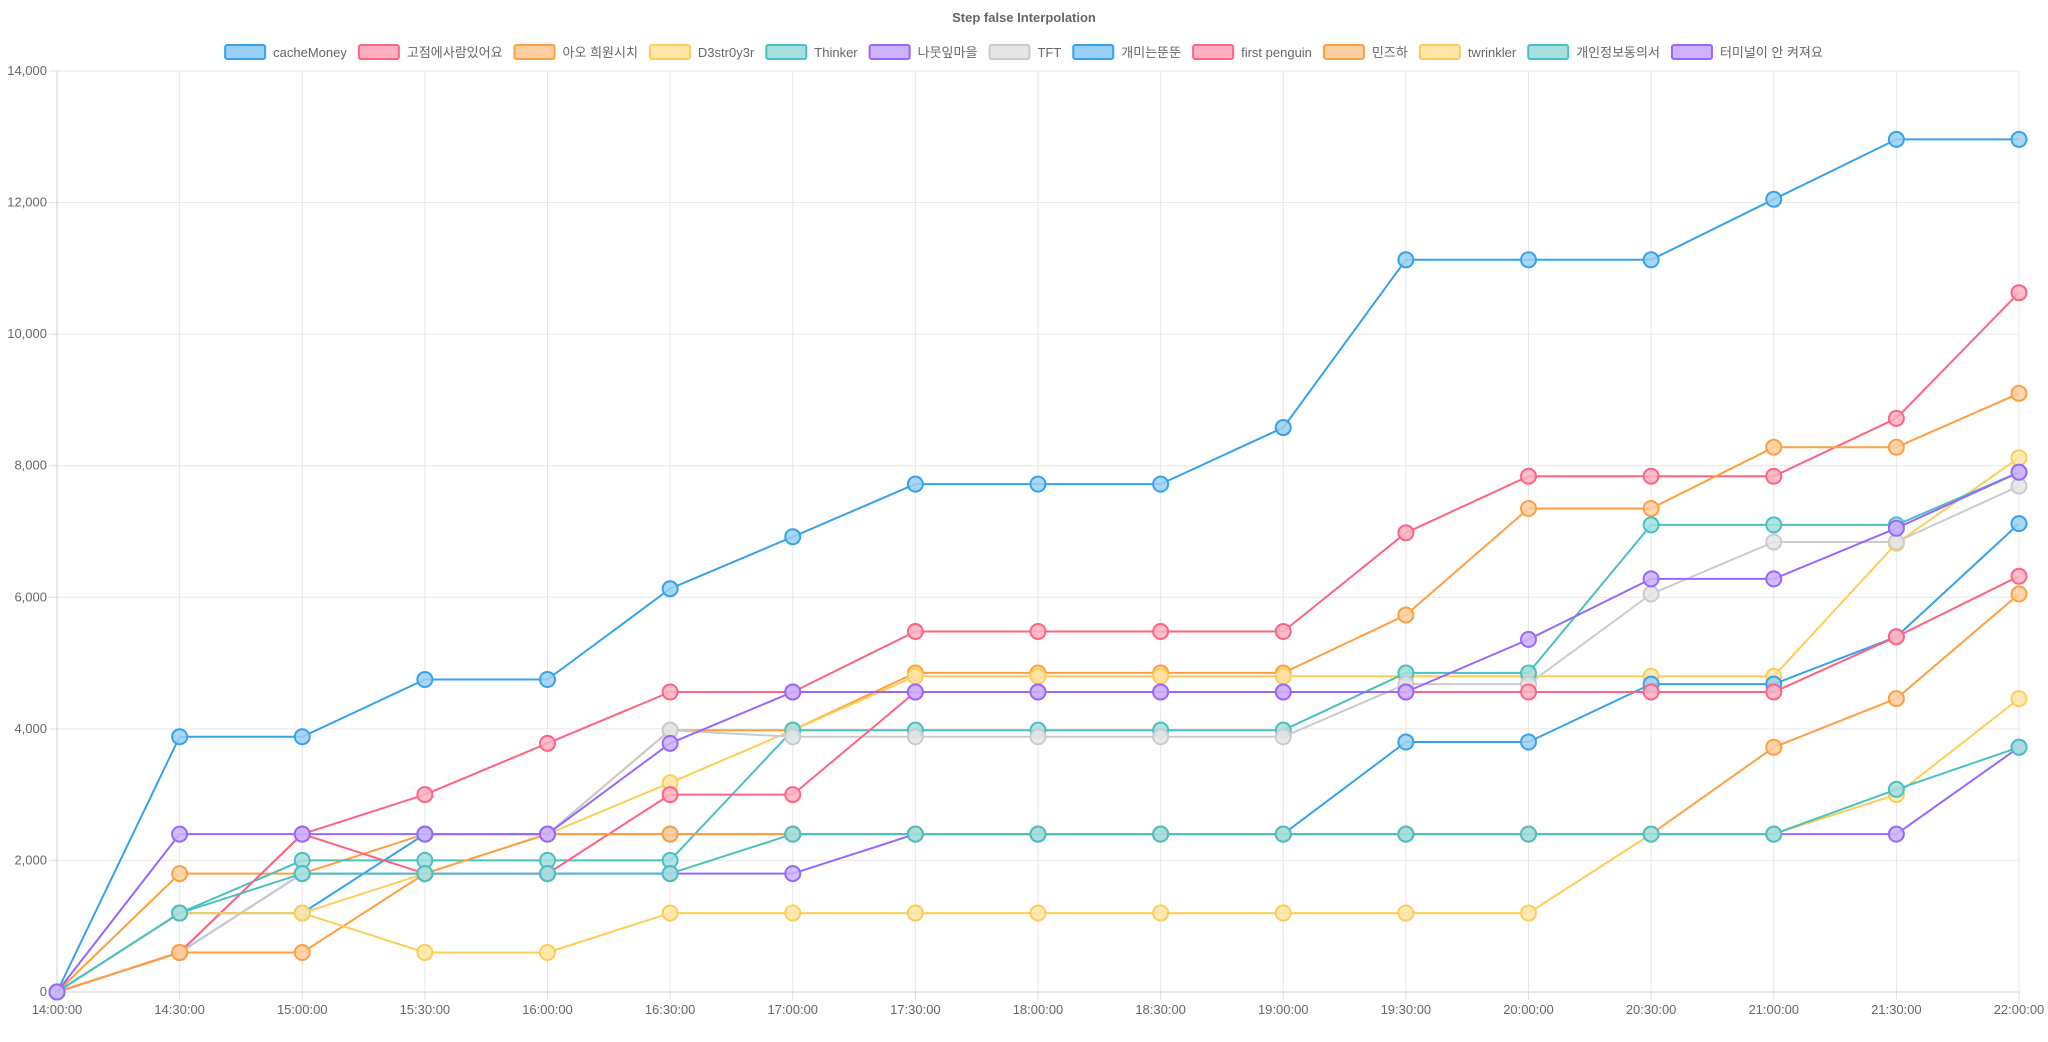  Describe the element at coordinates (1467, 52) in the screenshot. I see `legend-item: twrinkler` at that location.